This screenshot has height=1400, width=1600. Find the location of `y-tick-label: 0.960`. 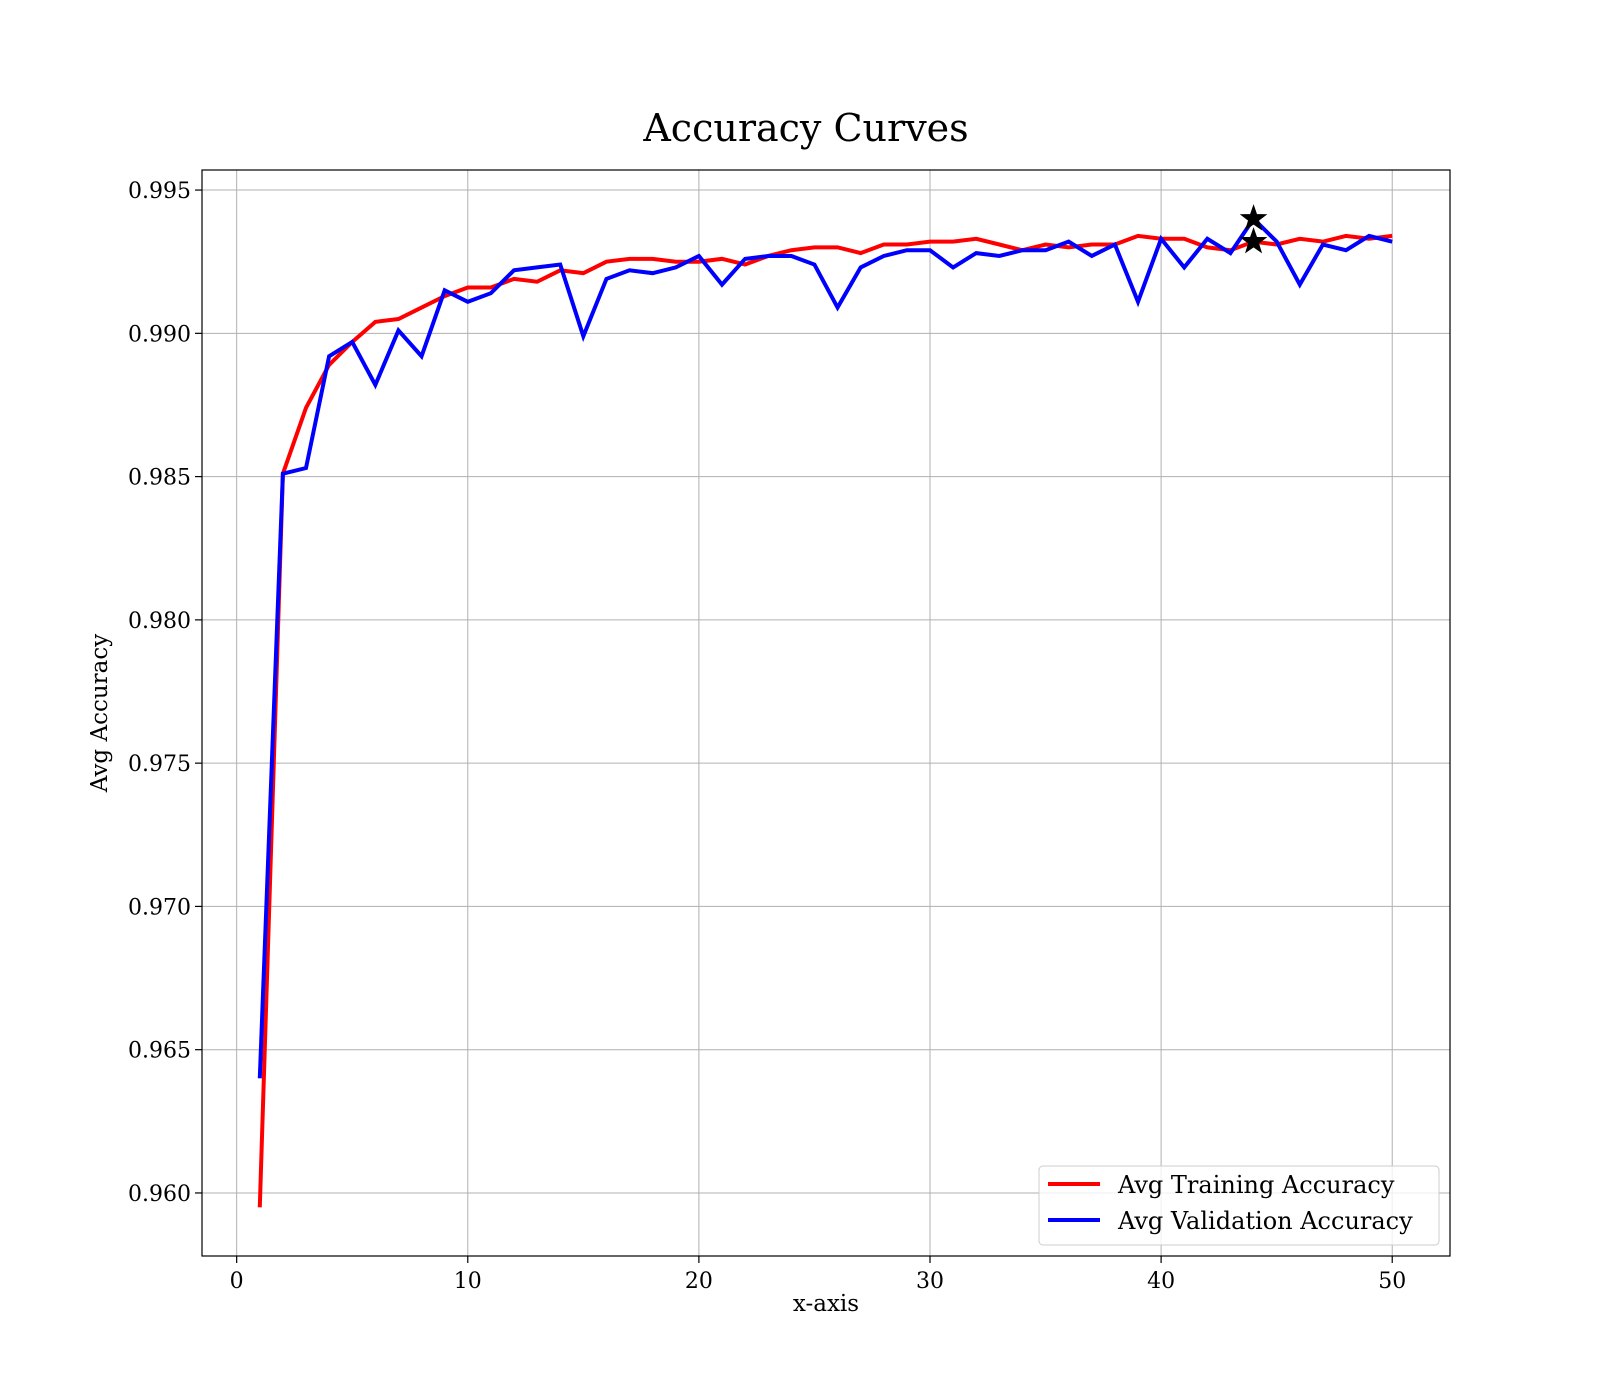

y-tick-label: 0.960 is located at coordinates (159, 1194).